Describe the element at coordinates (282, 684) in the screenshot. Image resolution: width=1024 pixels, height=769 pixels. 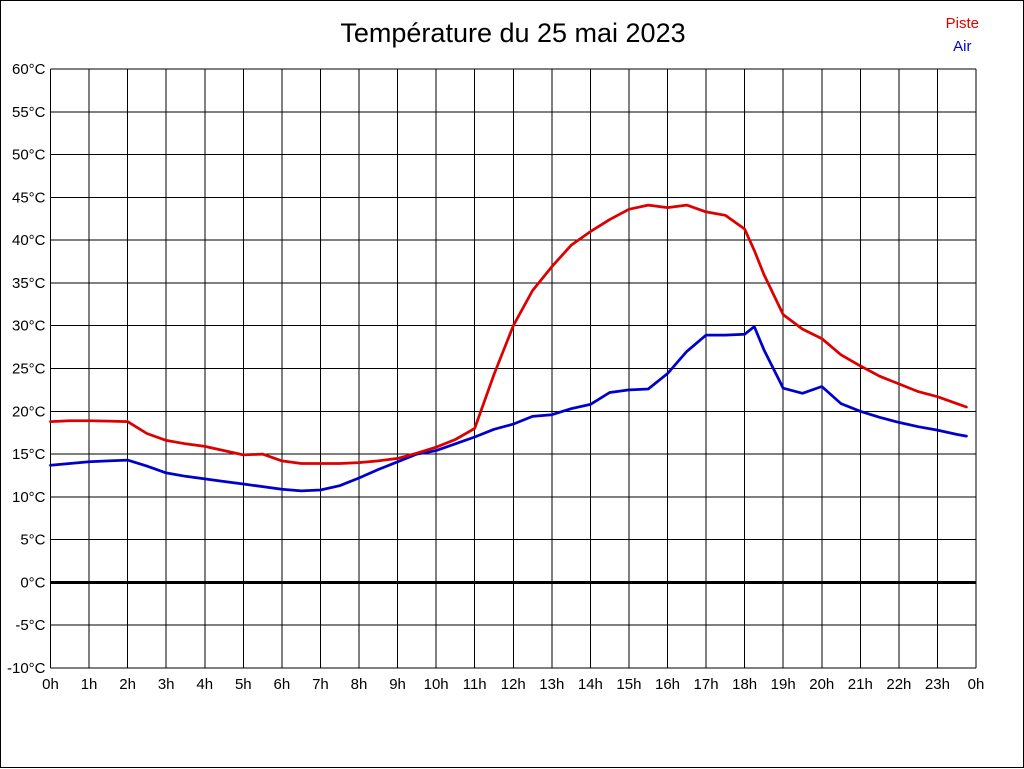
I see `x-tick-label: 6h` at that location.